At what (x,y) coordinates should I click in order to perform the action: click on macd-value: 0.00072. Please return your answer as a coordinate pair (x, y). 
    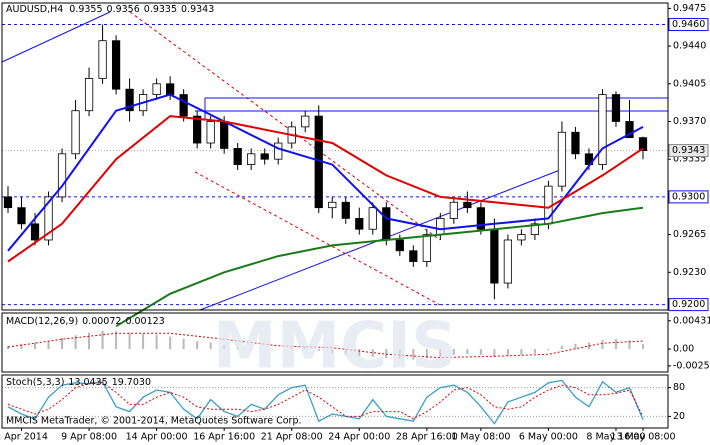
    Looking at the image, I should click on (101, 321).